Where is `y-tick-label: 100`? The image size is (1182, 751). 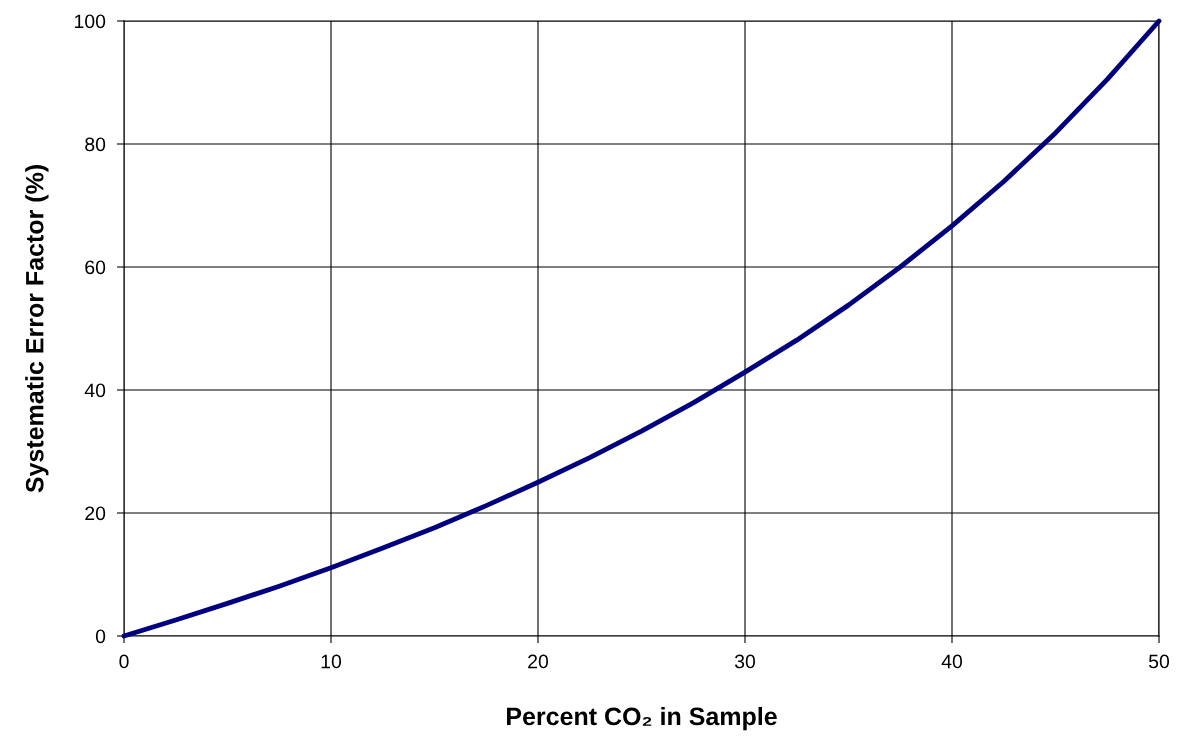 y-tick-label: 100 is located at coordinates (90, 21).